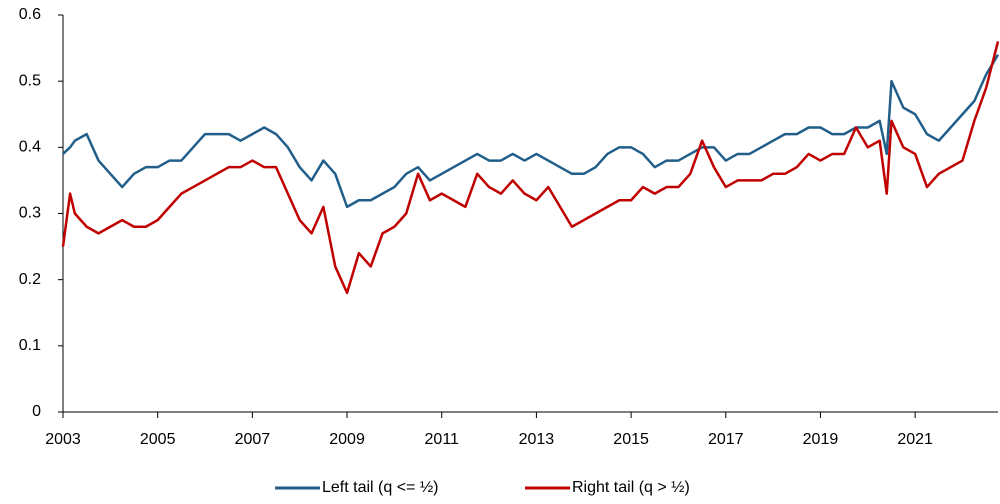  What do you see at coordinates (30, 14) in the screenshot?
I see `y-tick-label: 0.6` at bounding box center [30, 14].